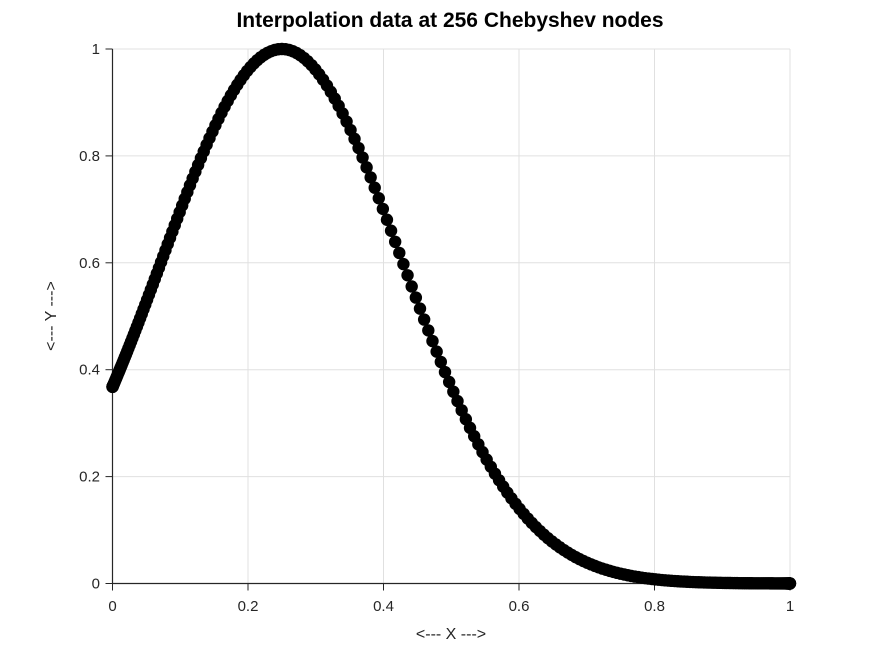  Describe the element at coordinates (451, 606) in the screenshot. I see `x-tick-labels: 0 0.2 0.4 0.6 0.8 1` at that location.